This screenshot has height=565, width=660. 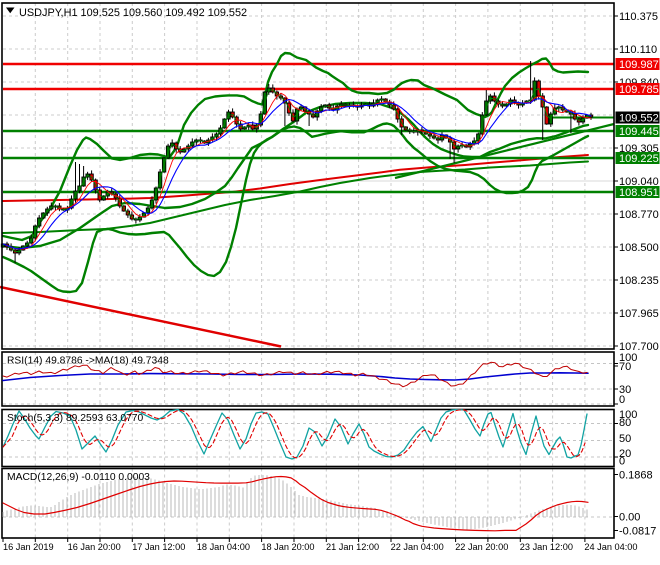 I want to click on svg-text: MACD(12,26,9) -0.0110 0.0003, so click(x=78, y=477).